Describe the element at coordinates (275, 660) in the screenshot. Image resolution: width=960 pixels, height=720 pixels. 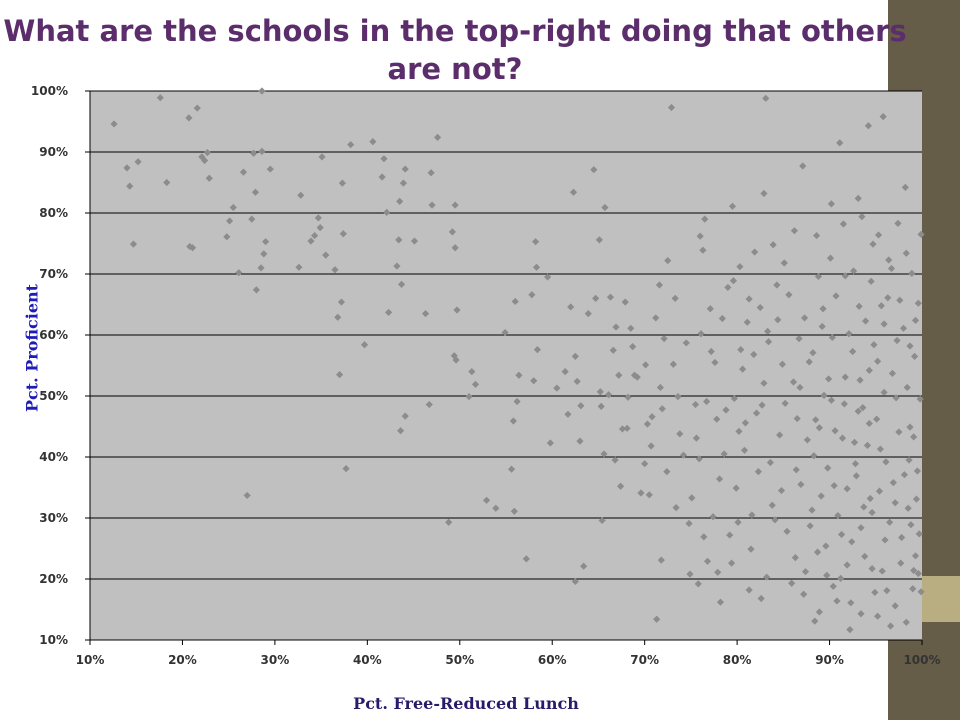
I see `x-tick-label: 30%` at that location.